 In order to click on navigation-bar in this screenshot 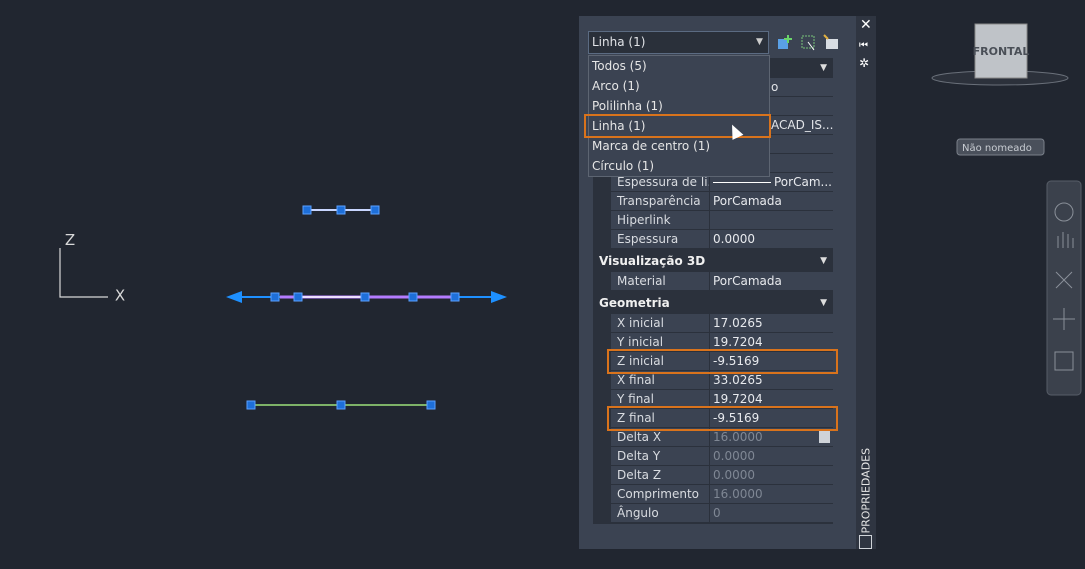, I will do `click(1064, 288)`.